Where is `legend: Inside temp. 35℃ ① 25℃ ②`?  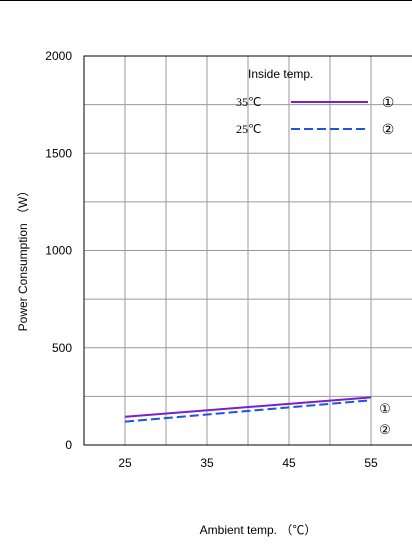
legend: Inside temp. 35℃ ① 25℃ ② is located at coordinates (315, 102).